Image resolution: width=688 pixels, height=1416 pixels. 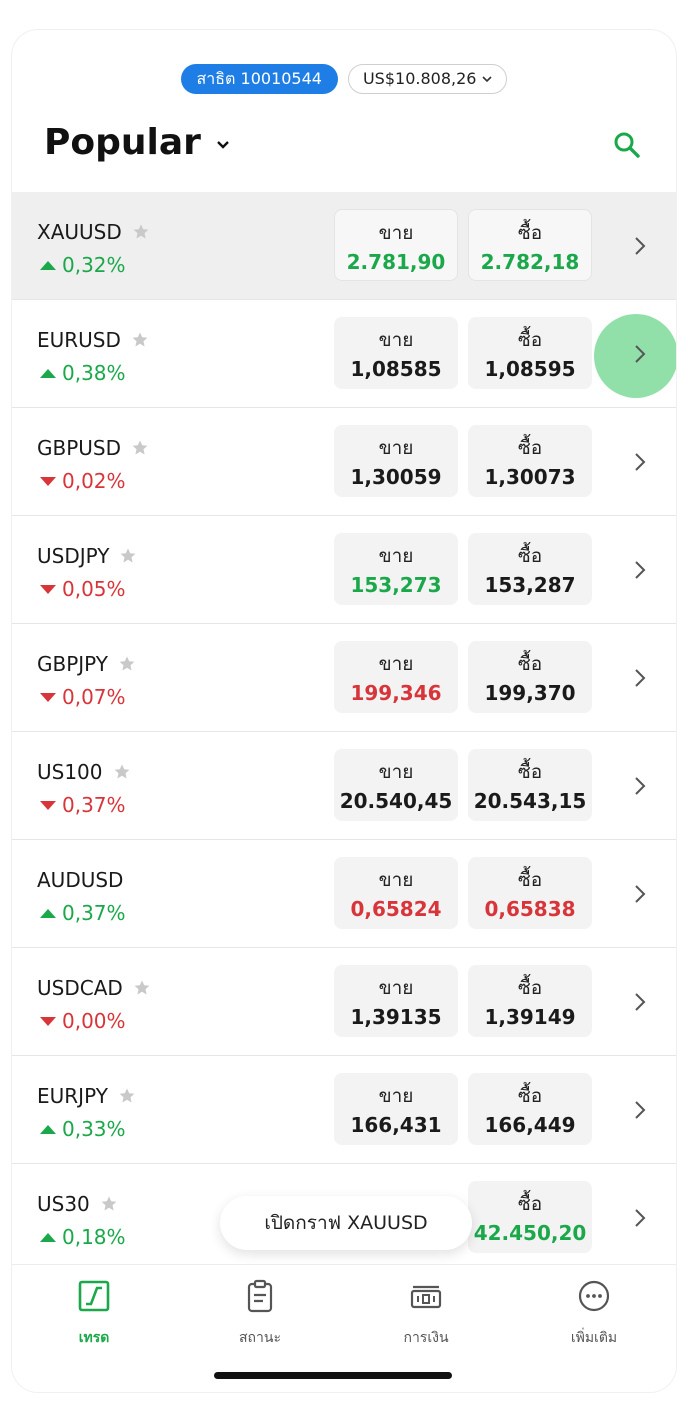 What do you see at coordinates (396, 785) in the screenshot?
I see `sell-button: ขาย 20.540,45` at bounding box center [396, 785].